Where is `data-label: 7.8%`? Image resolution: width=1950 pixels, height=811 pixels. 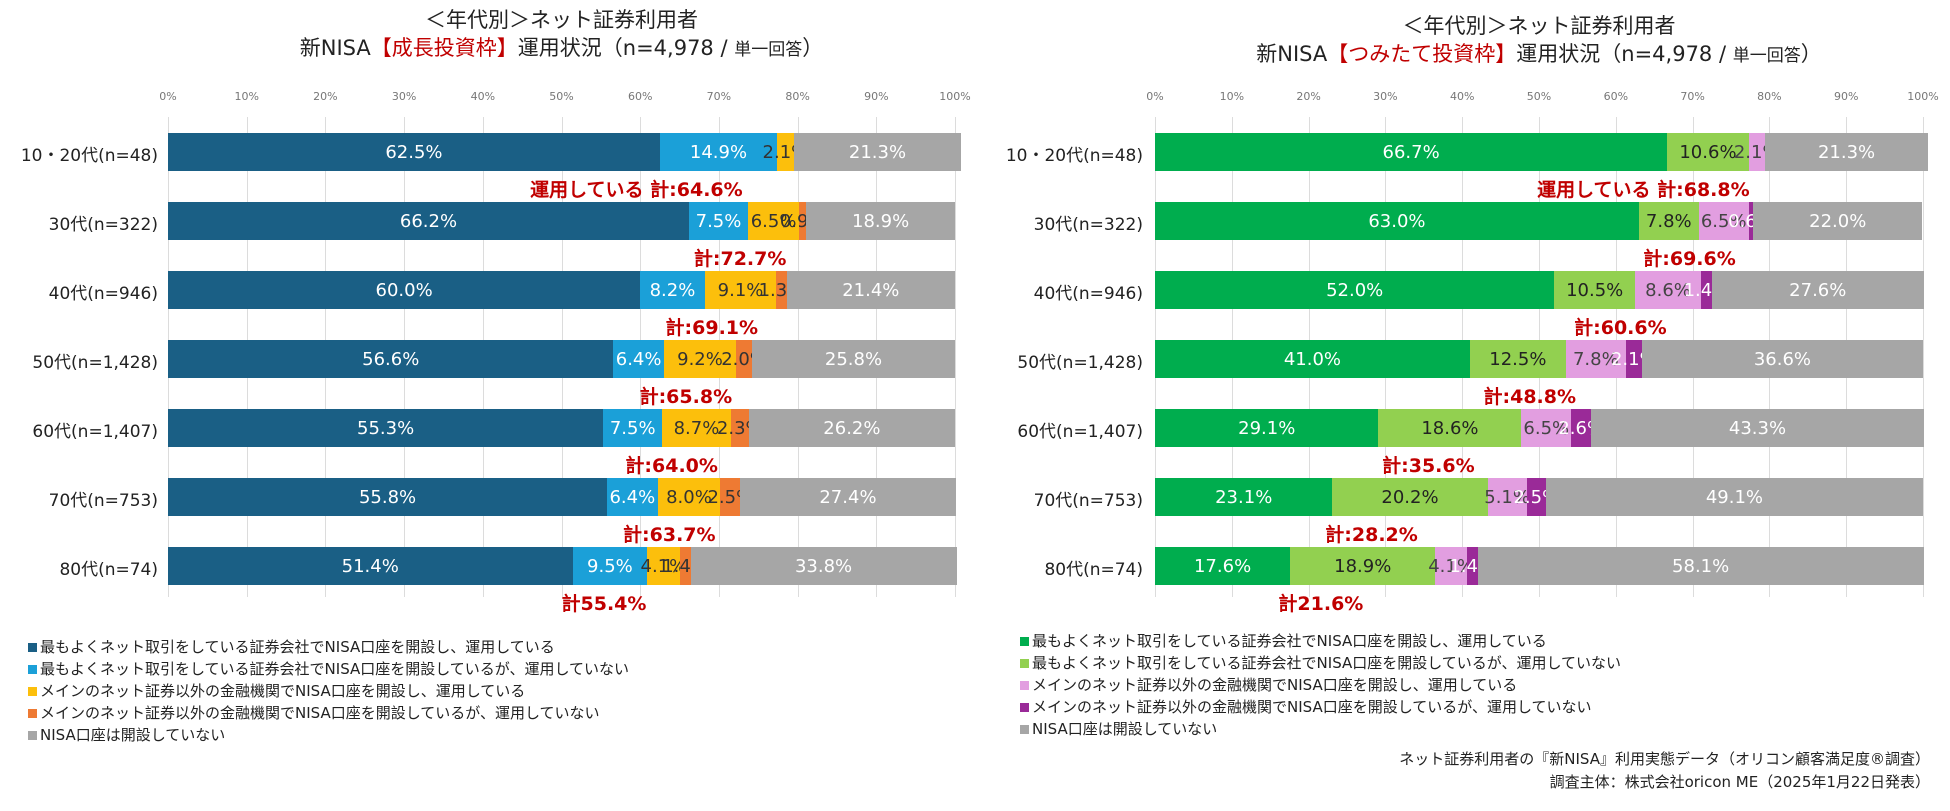 data-label: 7.8% is located at coordinates (1595, 359).